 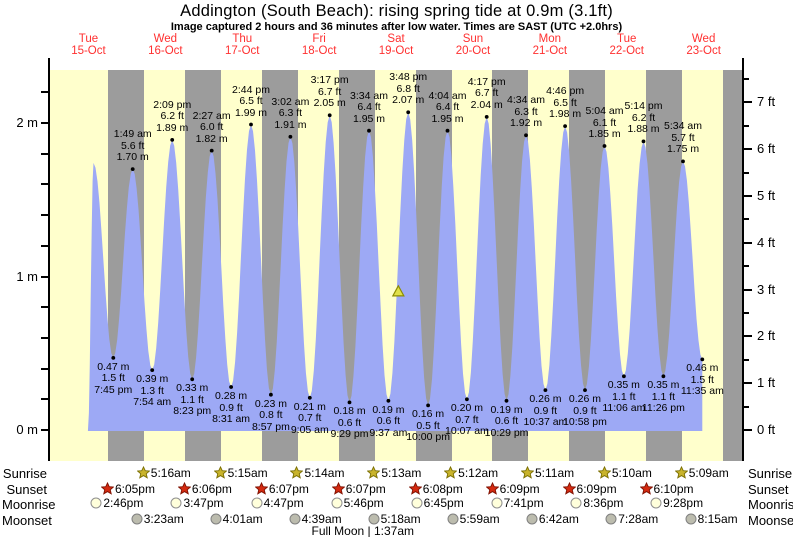 I want to click on tide-label-line: 1.3 ft, so click(x=152, y=390).